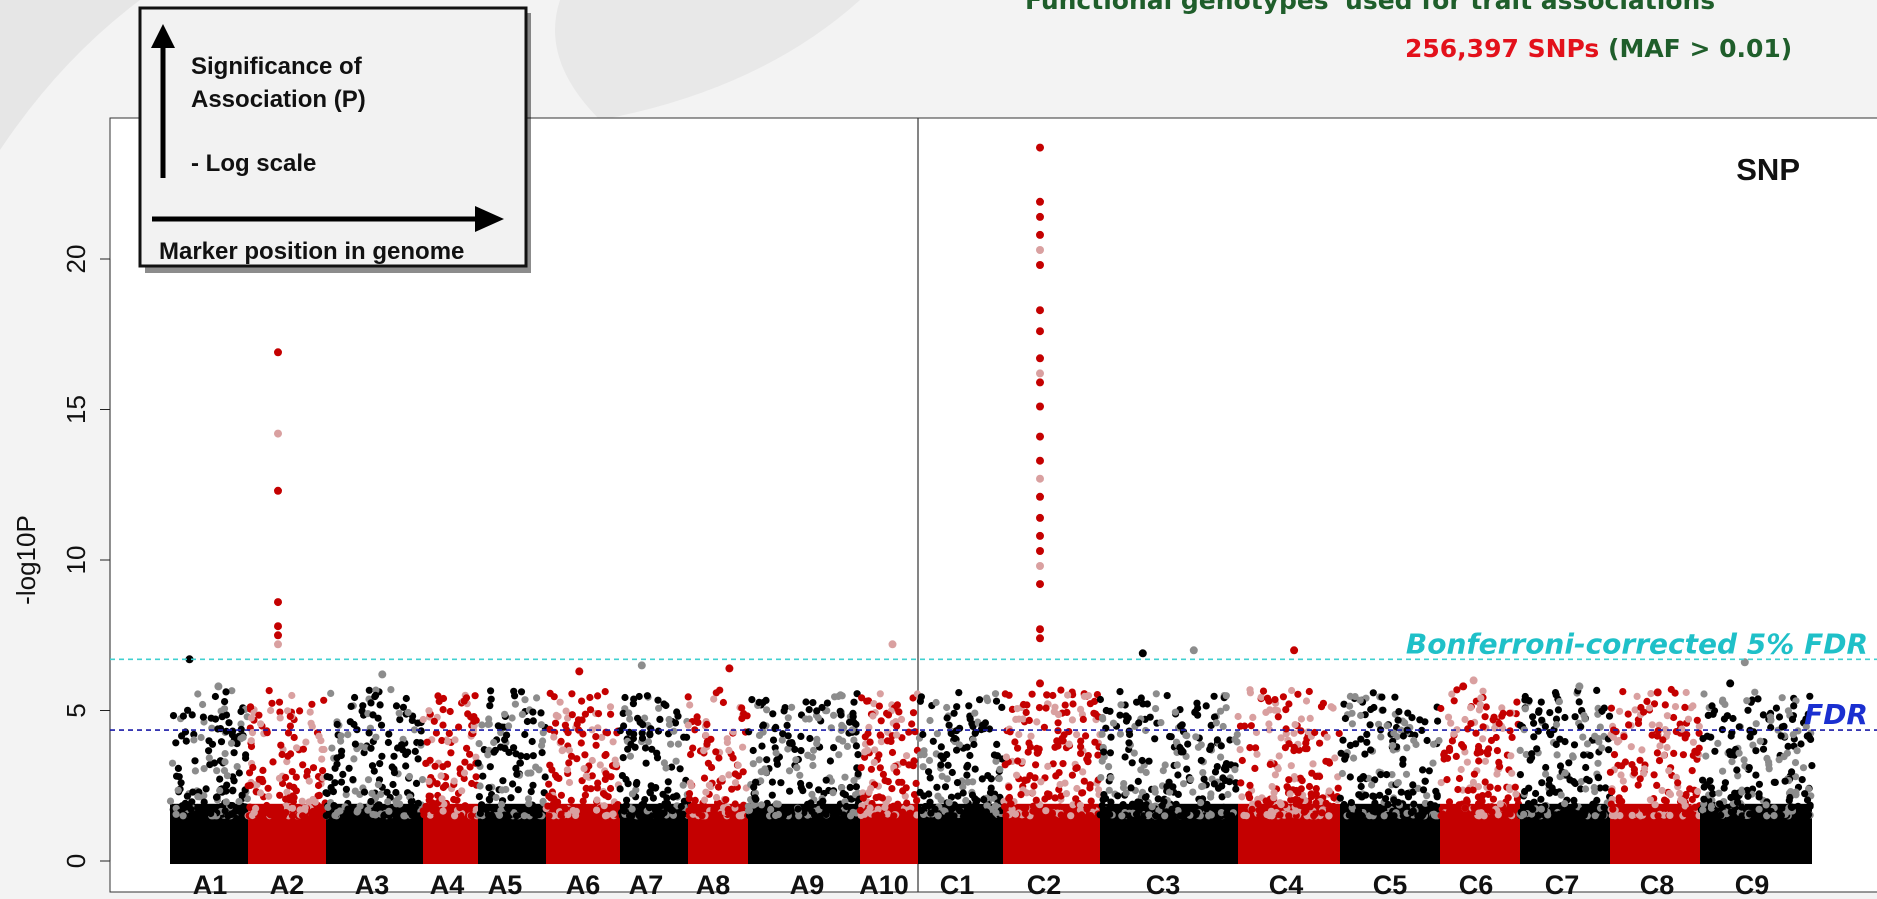 This screenshot has width=1877, height=899. Describe the element at coordinates (654, 778) in the screenshot. I see `chromosome-A7-points` at that location.